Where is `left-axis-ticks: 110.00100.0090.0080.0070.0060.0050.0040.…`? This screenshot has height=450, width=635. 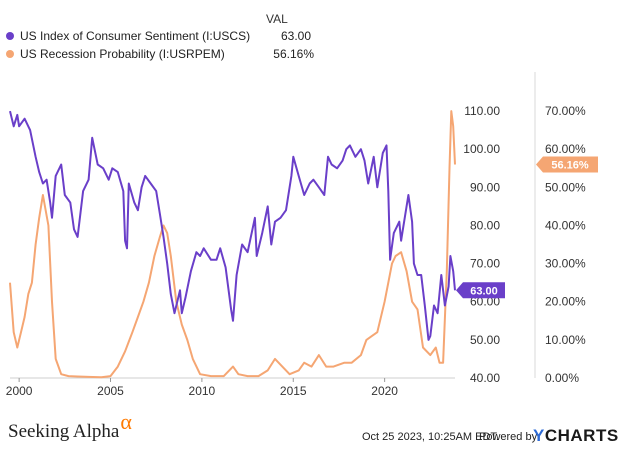 left-axis-ticks: 110.00100.0090.0080.0070.0060.0050.0040.… is located at coordinates (481, 244).